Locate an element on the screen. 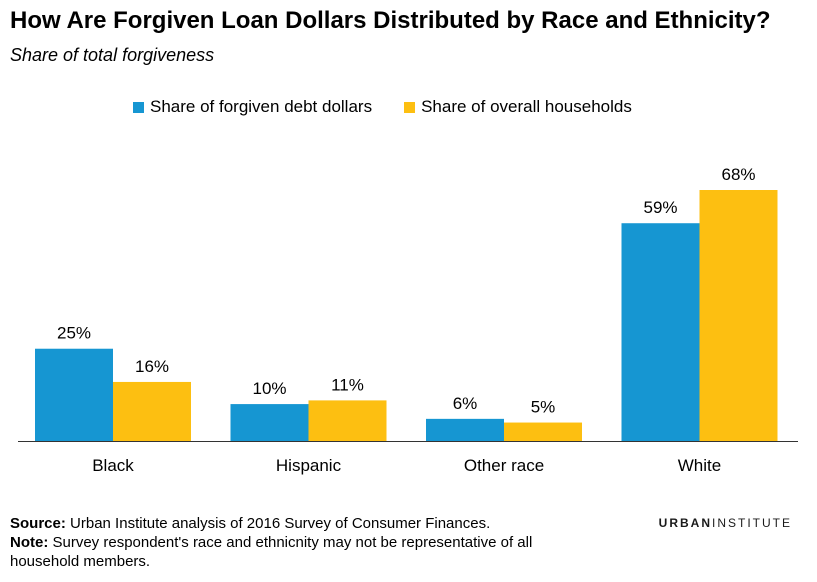  legend-label: Share of forgiven debt dollars is located at coordinates (261, 106).